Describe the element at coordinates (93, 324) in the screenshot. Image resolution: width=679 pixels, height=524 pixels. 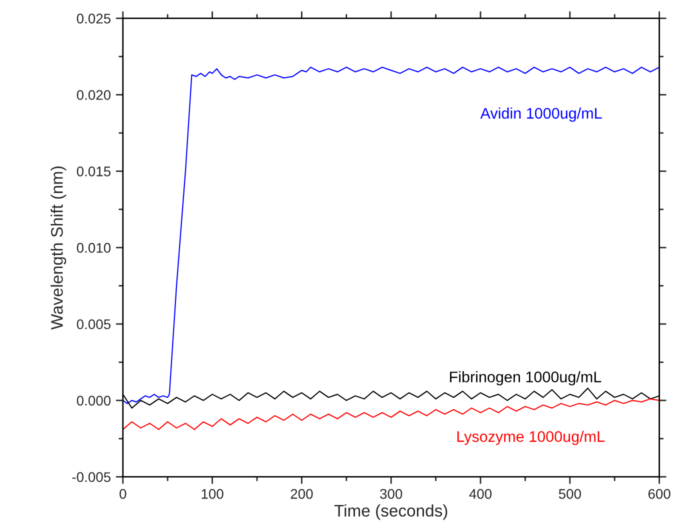
I see `y-tick-label: 0.005` at that location.